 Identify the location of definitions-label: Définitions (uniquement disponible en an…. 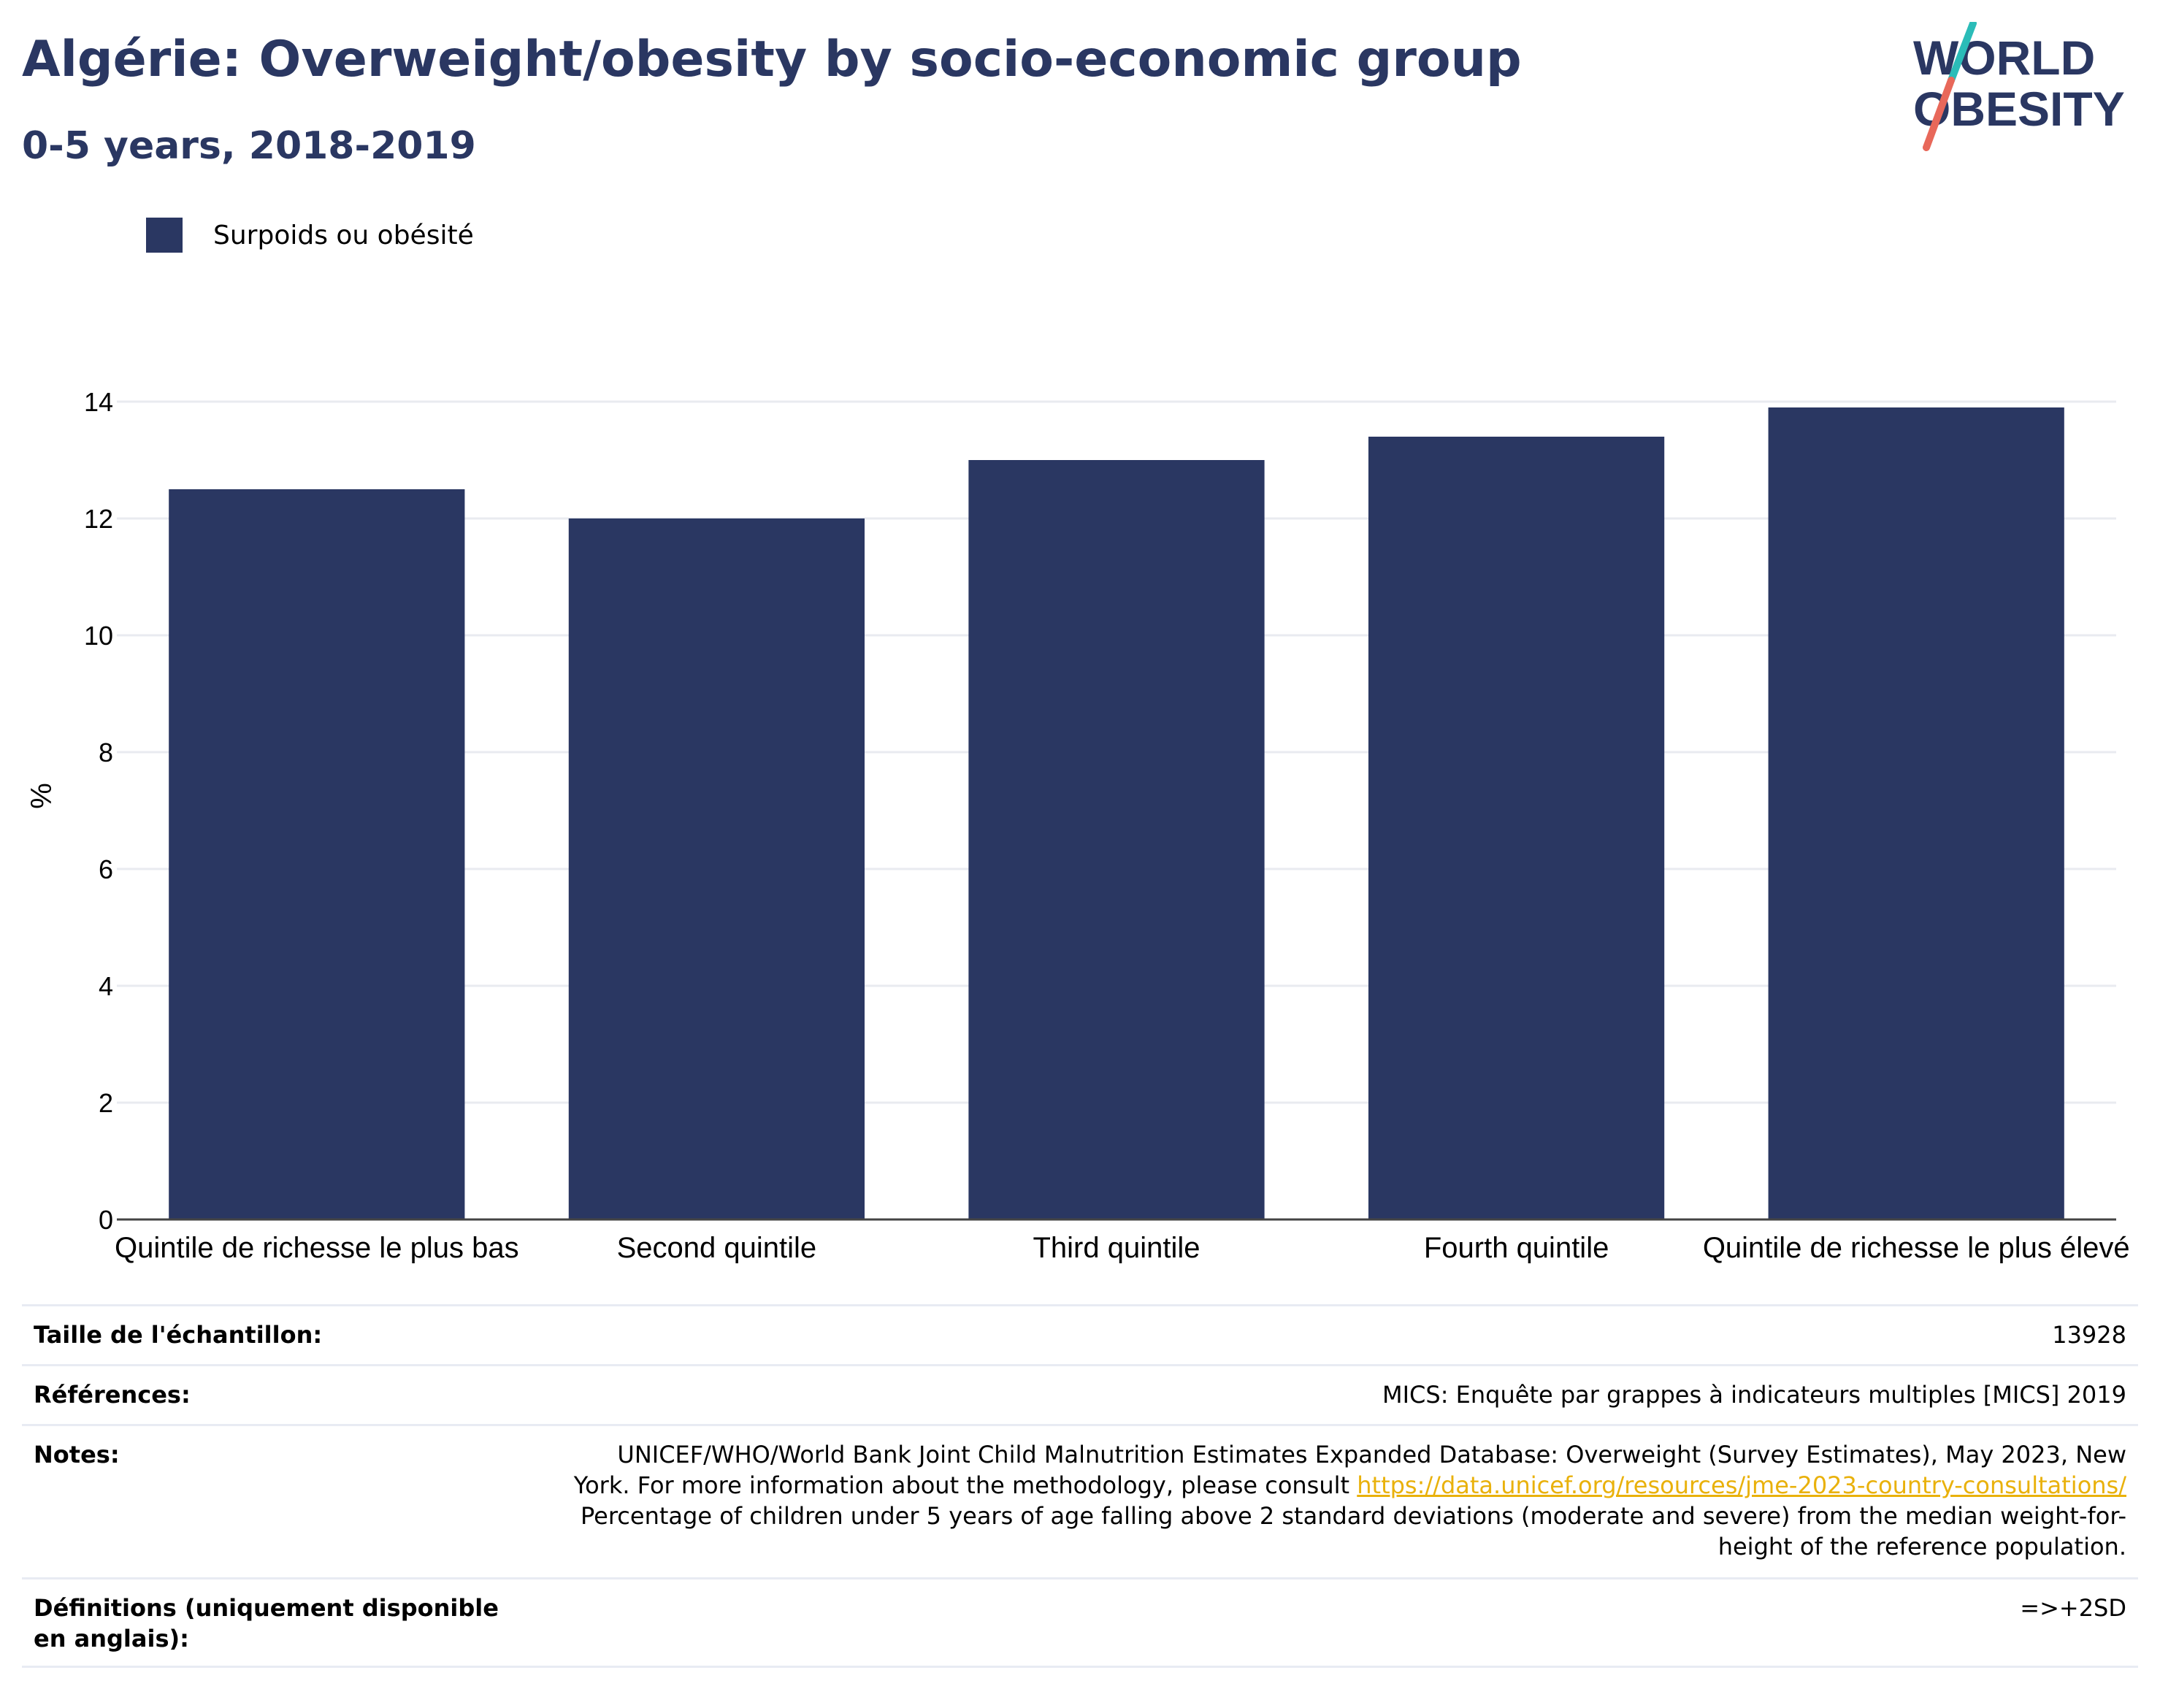
(266, 1623).